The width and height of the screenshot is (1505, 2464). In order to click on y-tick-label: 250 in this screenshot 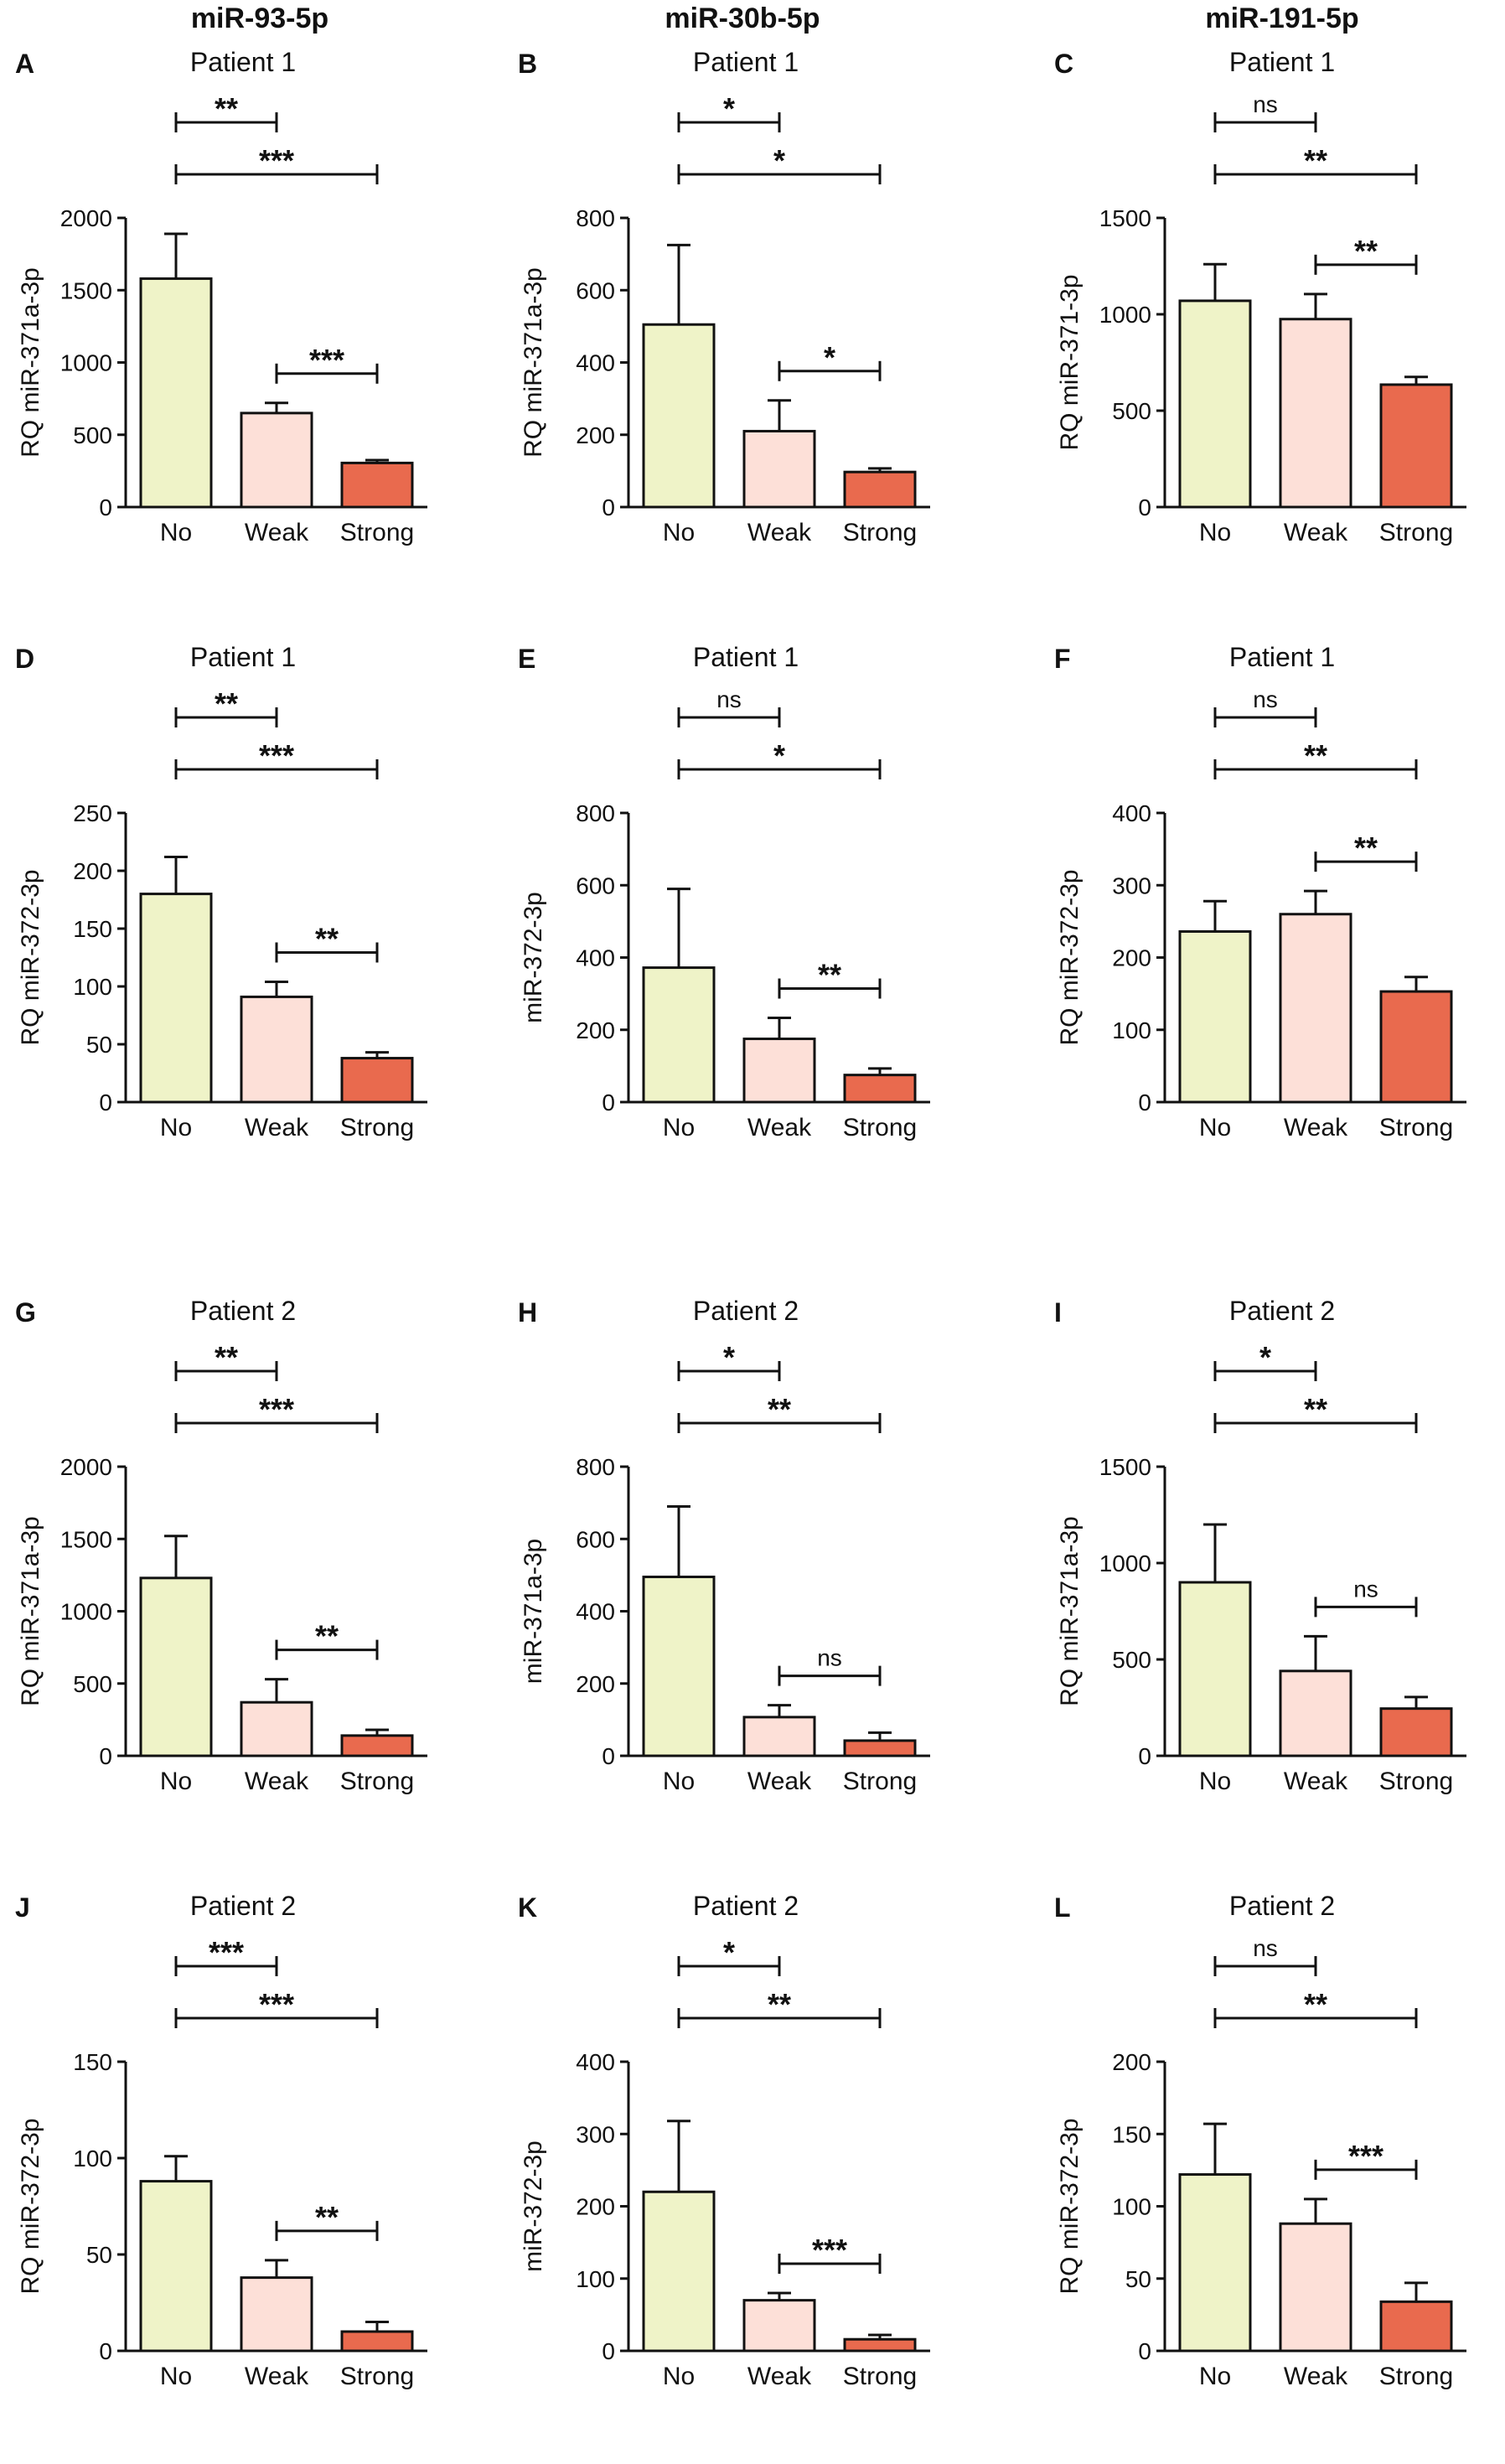, I will do `click(92, 813)`.